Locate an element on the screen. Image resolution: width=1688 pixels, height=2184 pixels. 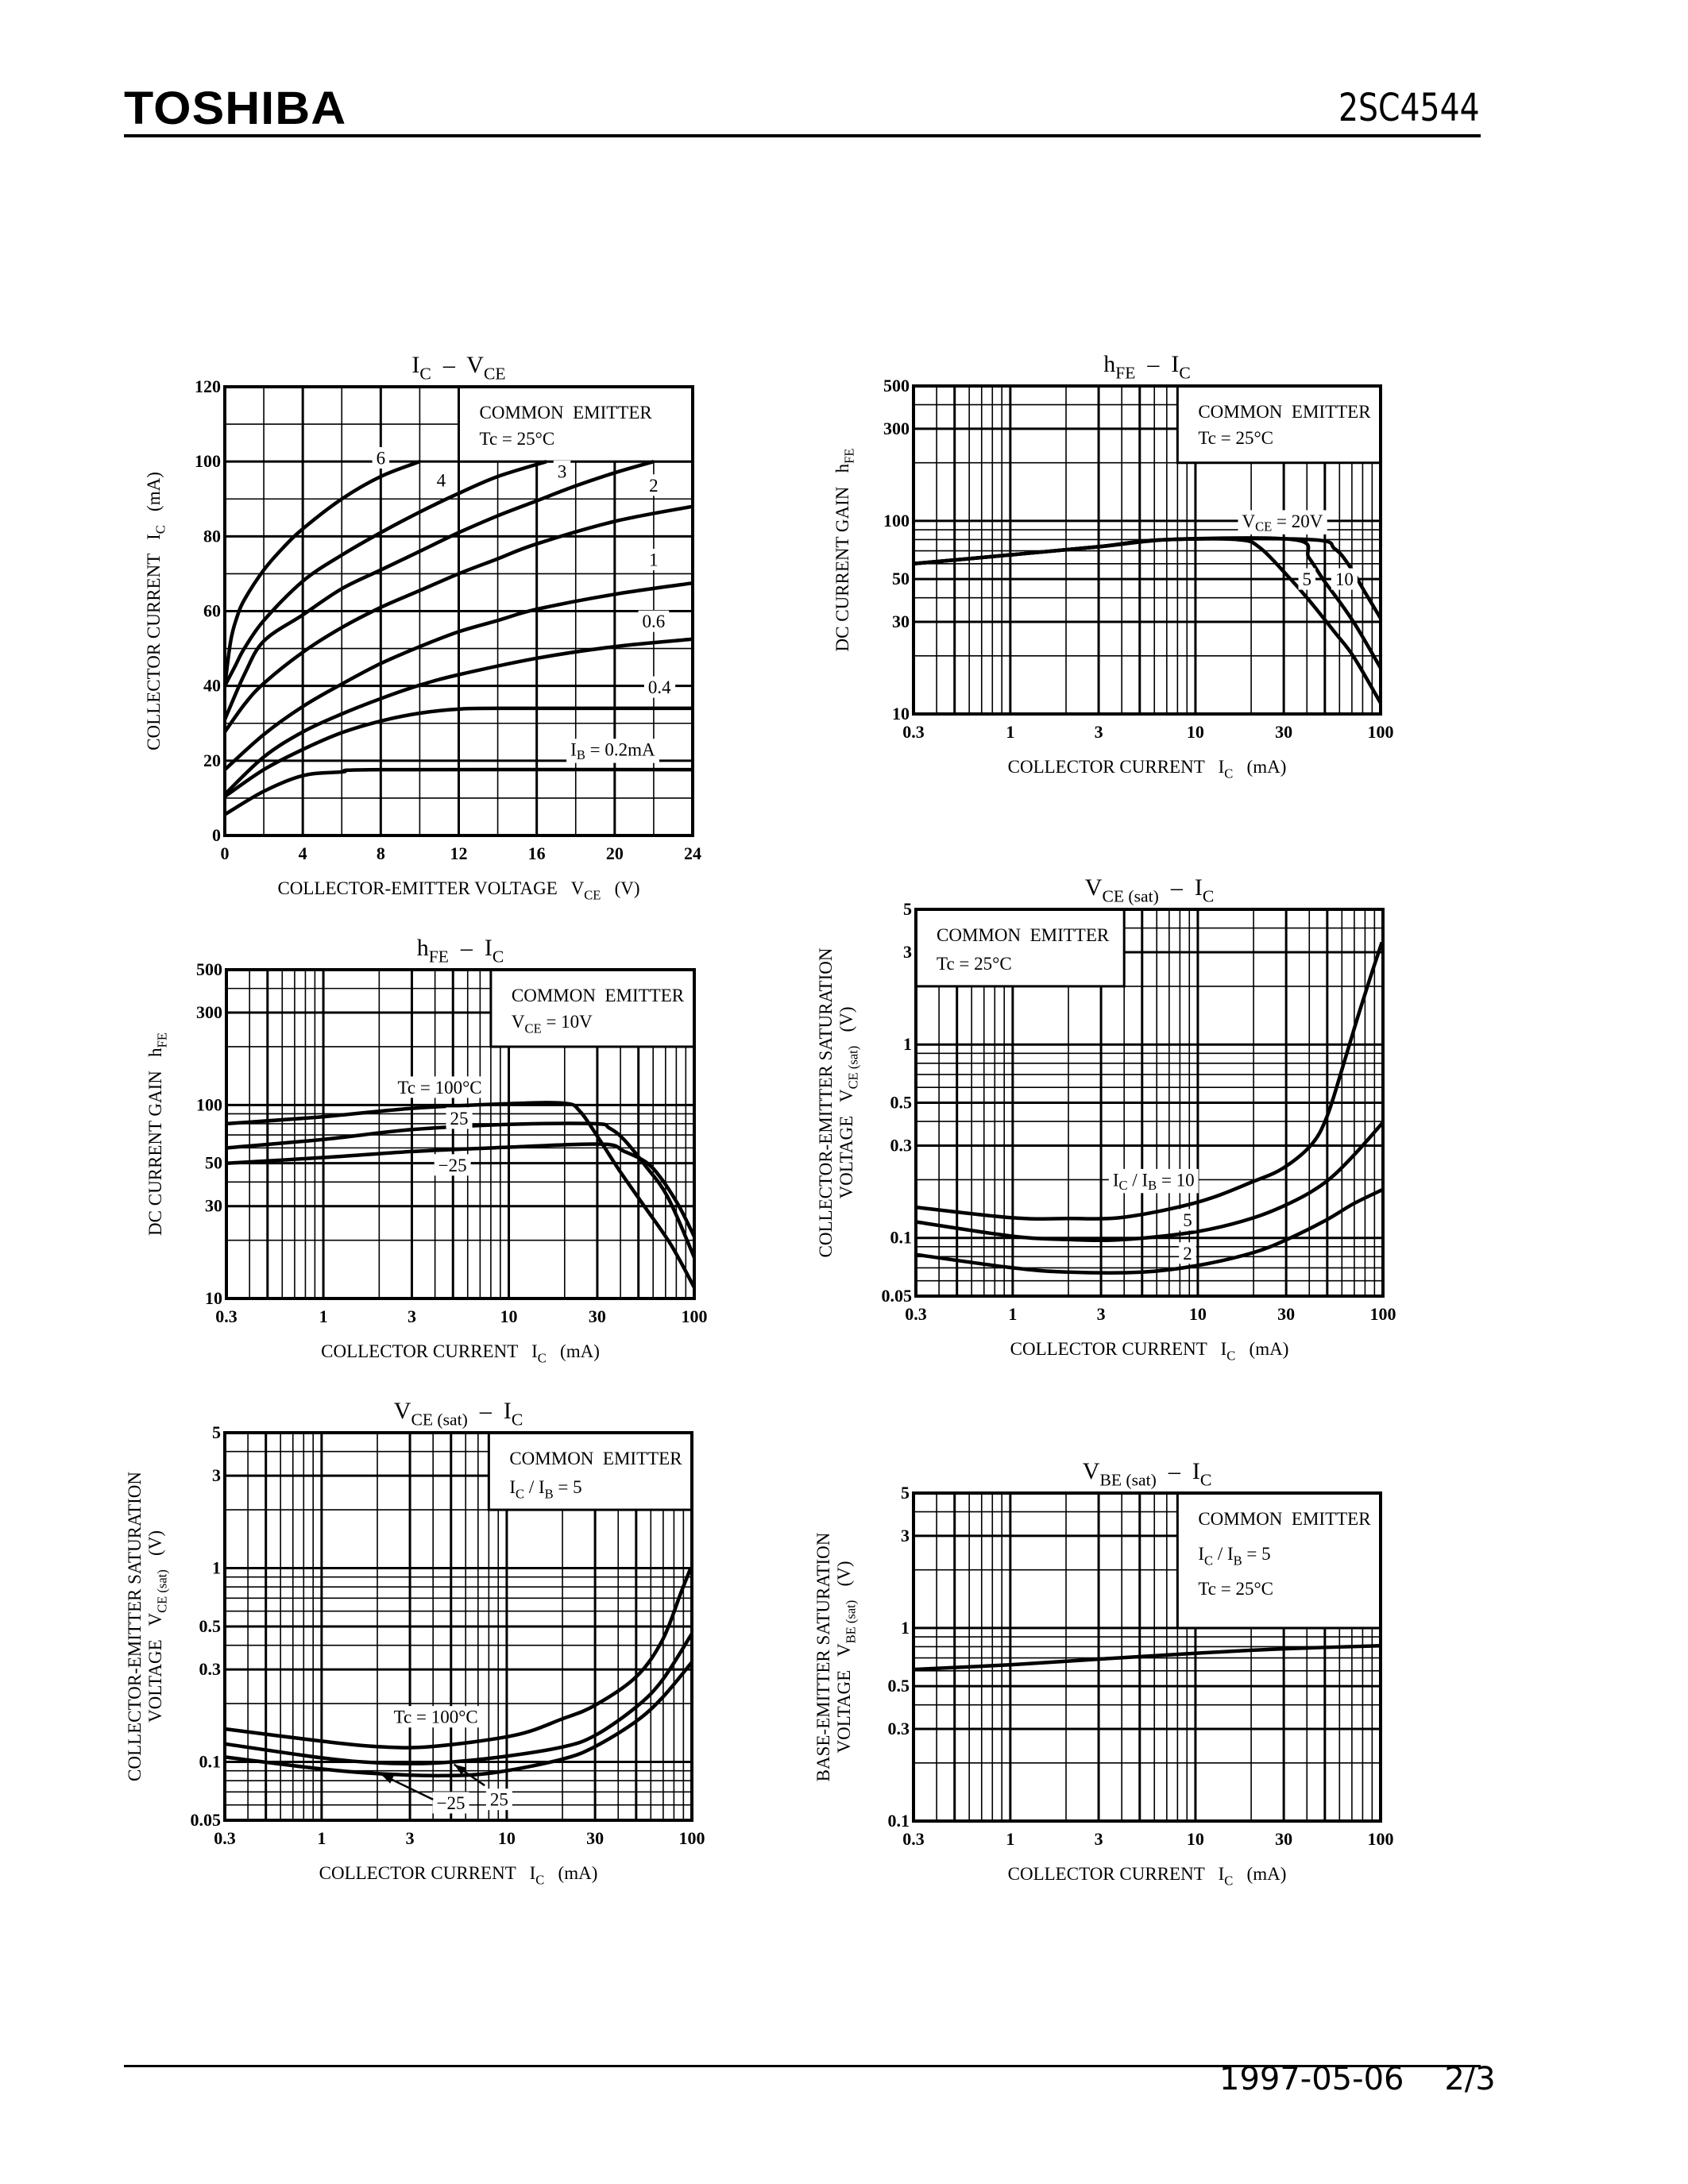
text-segment: h is located at coordinates (1109, 364).